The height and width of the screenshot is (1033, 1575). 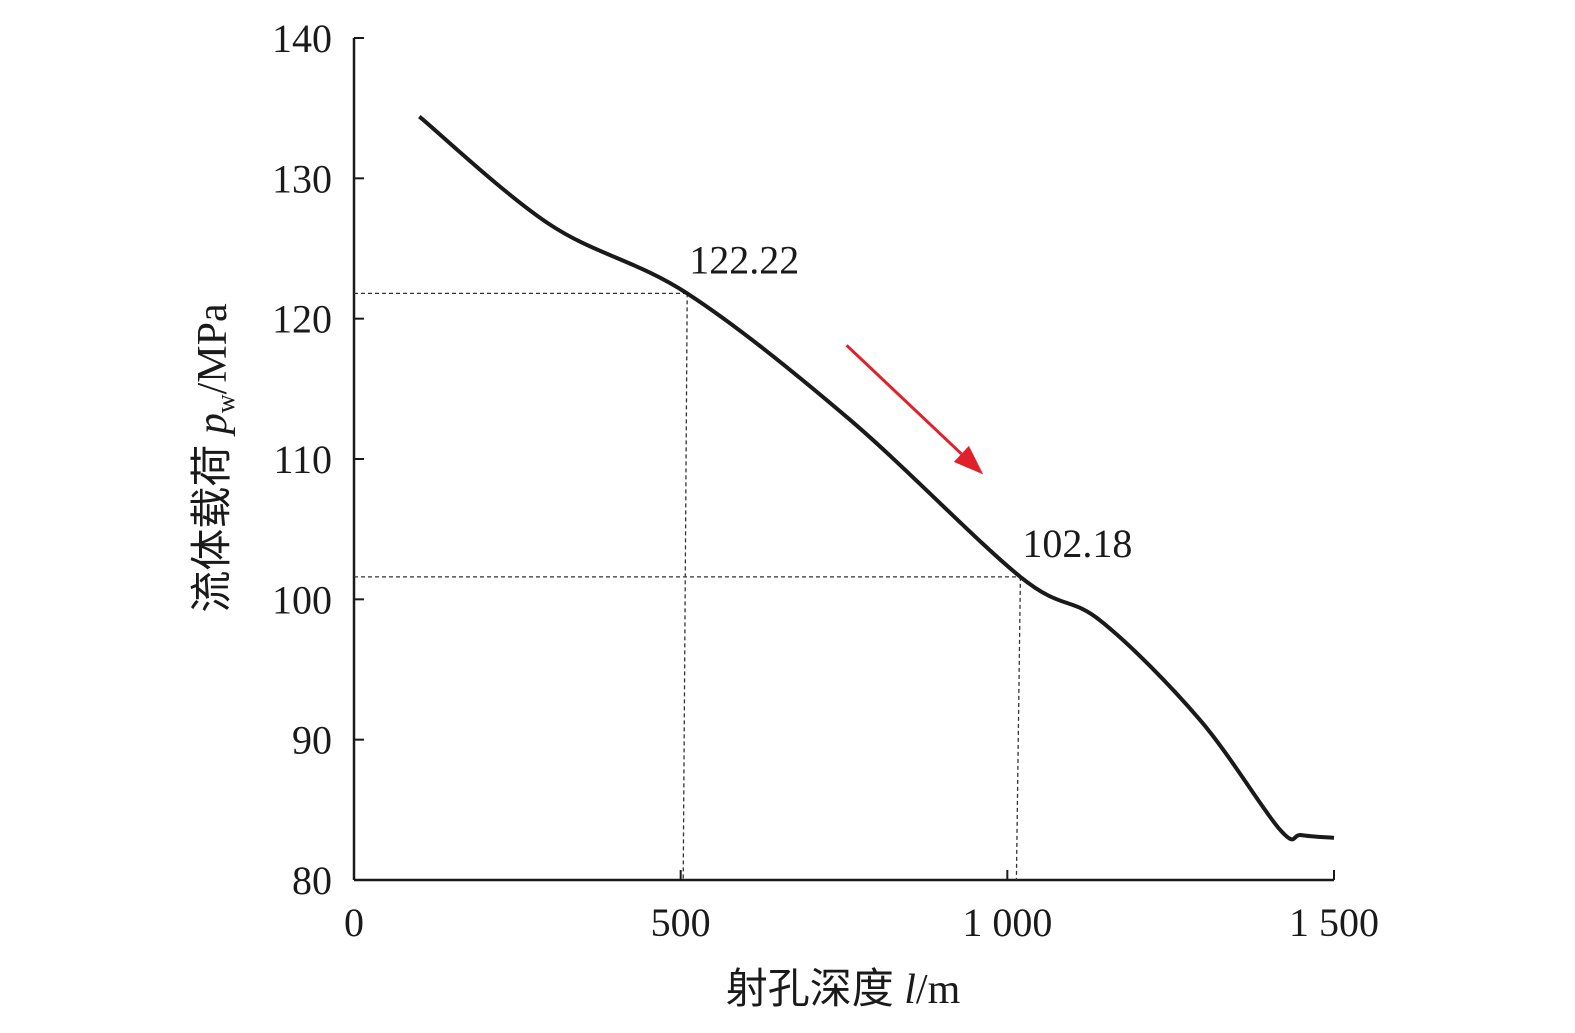 What do you see at coordinates (215, 458) in the screenshot?
I see `y-axis-label: 流体载荷 pw/MPa` at bounding box center [215, 458].